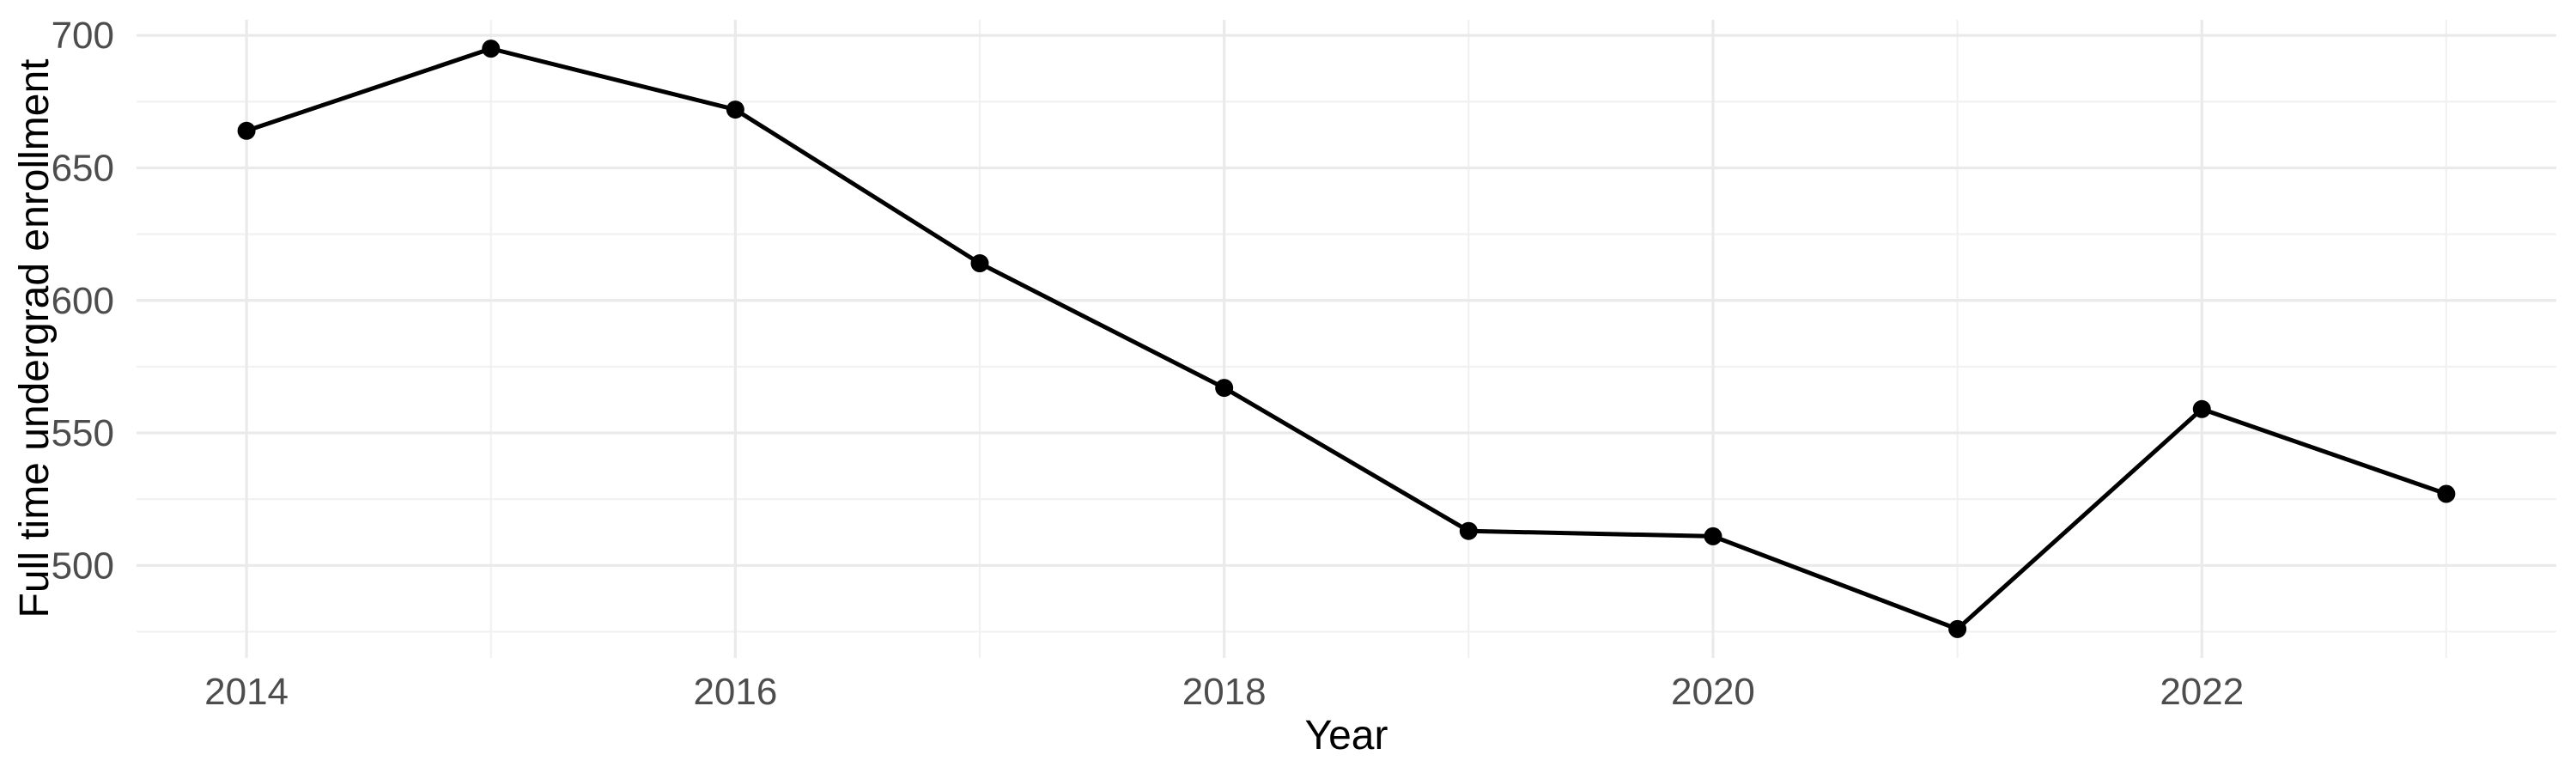  I want to click on y-axis-title: Full time undergrad enrollment, so click(35, 338).